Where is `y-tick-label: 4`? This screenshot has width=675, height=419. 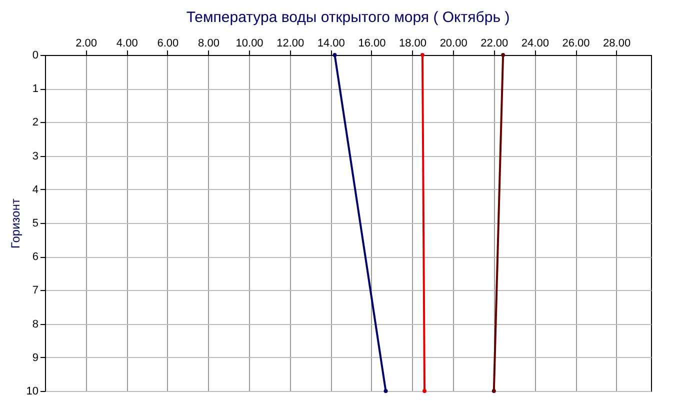
y-tick-label: 4 is located at coordinates (35, 190).